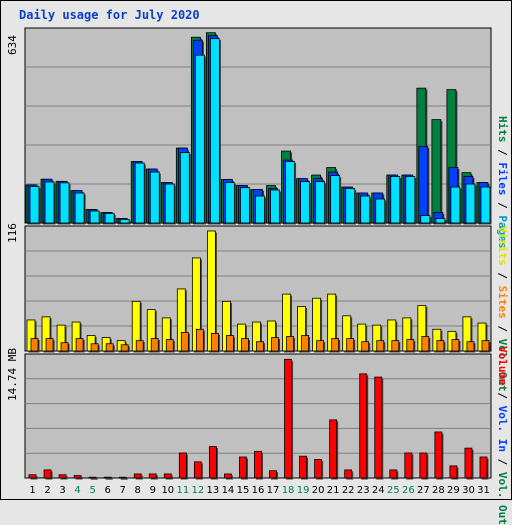 This screenshot has height=525, width=512. What do you see at coordinates (258, 490) in the screenshot?
I see `x-tick-label: 16` at bounding box center [258, 490].